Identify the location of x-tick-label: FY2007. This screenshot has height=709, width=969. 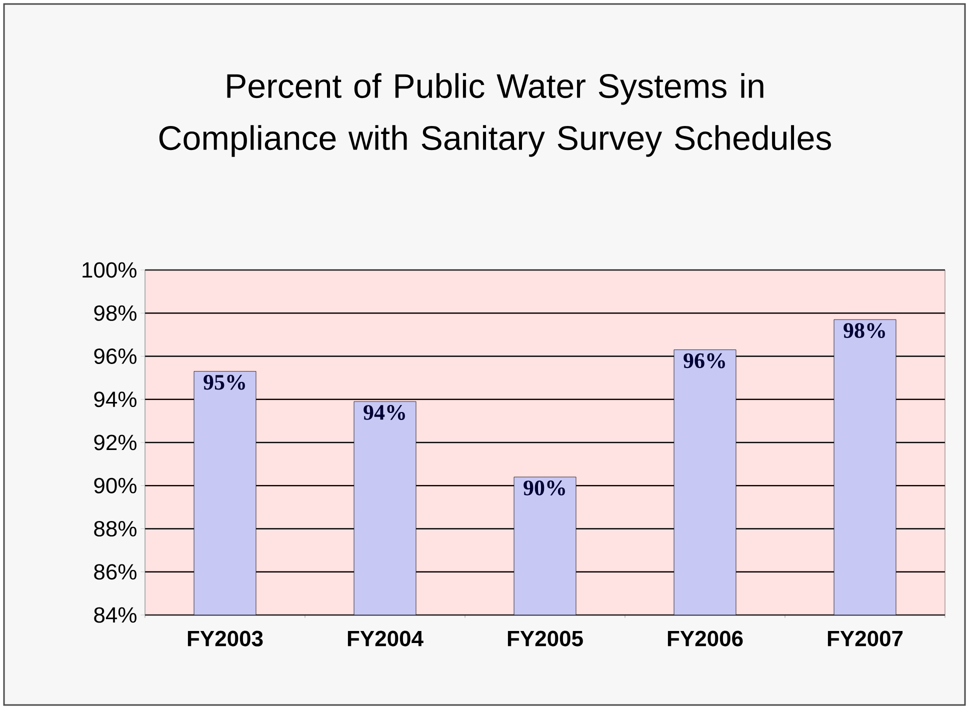
(865, 638).